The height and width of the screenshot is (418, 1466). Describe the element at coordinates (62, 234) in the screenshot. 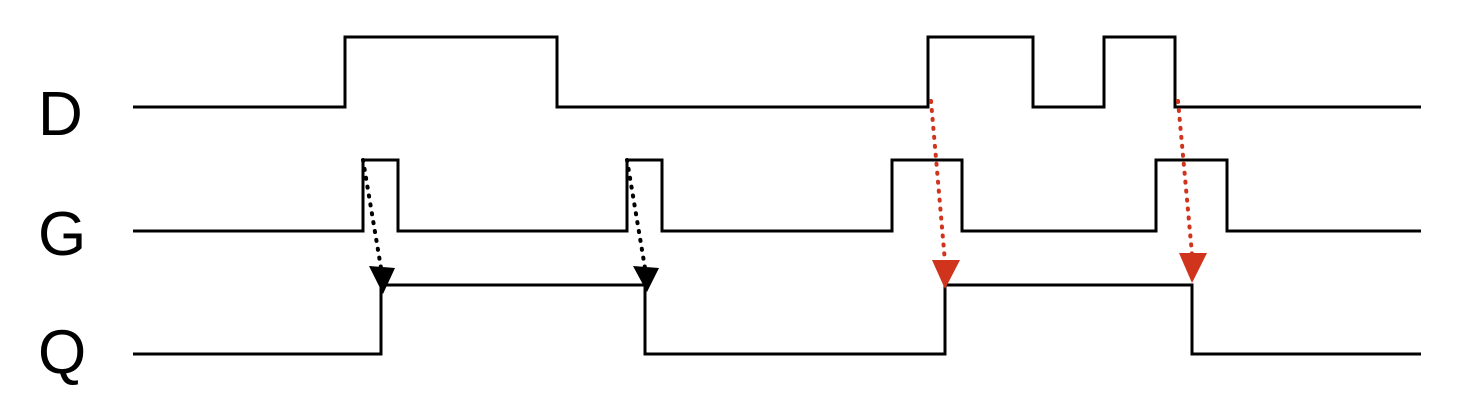

I see `signal-label-g: G` at that location.